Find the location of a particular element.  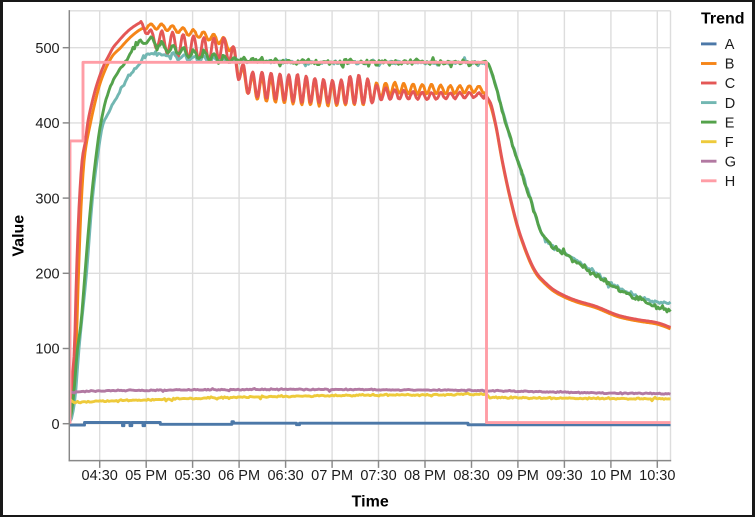

svg-text: 10 PM is located at coordinates (611, 476).